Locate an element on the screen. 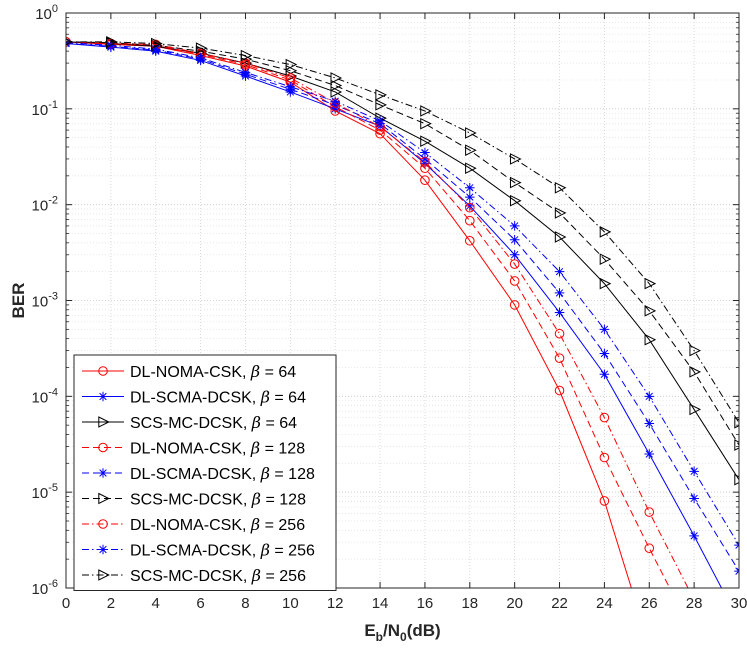  series-1-point-14-shape is located at coordinates (694, 536).